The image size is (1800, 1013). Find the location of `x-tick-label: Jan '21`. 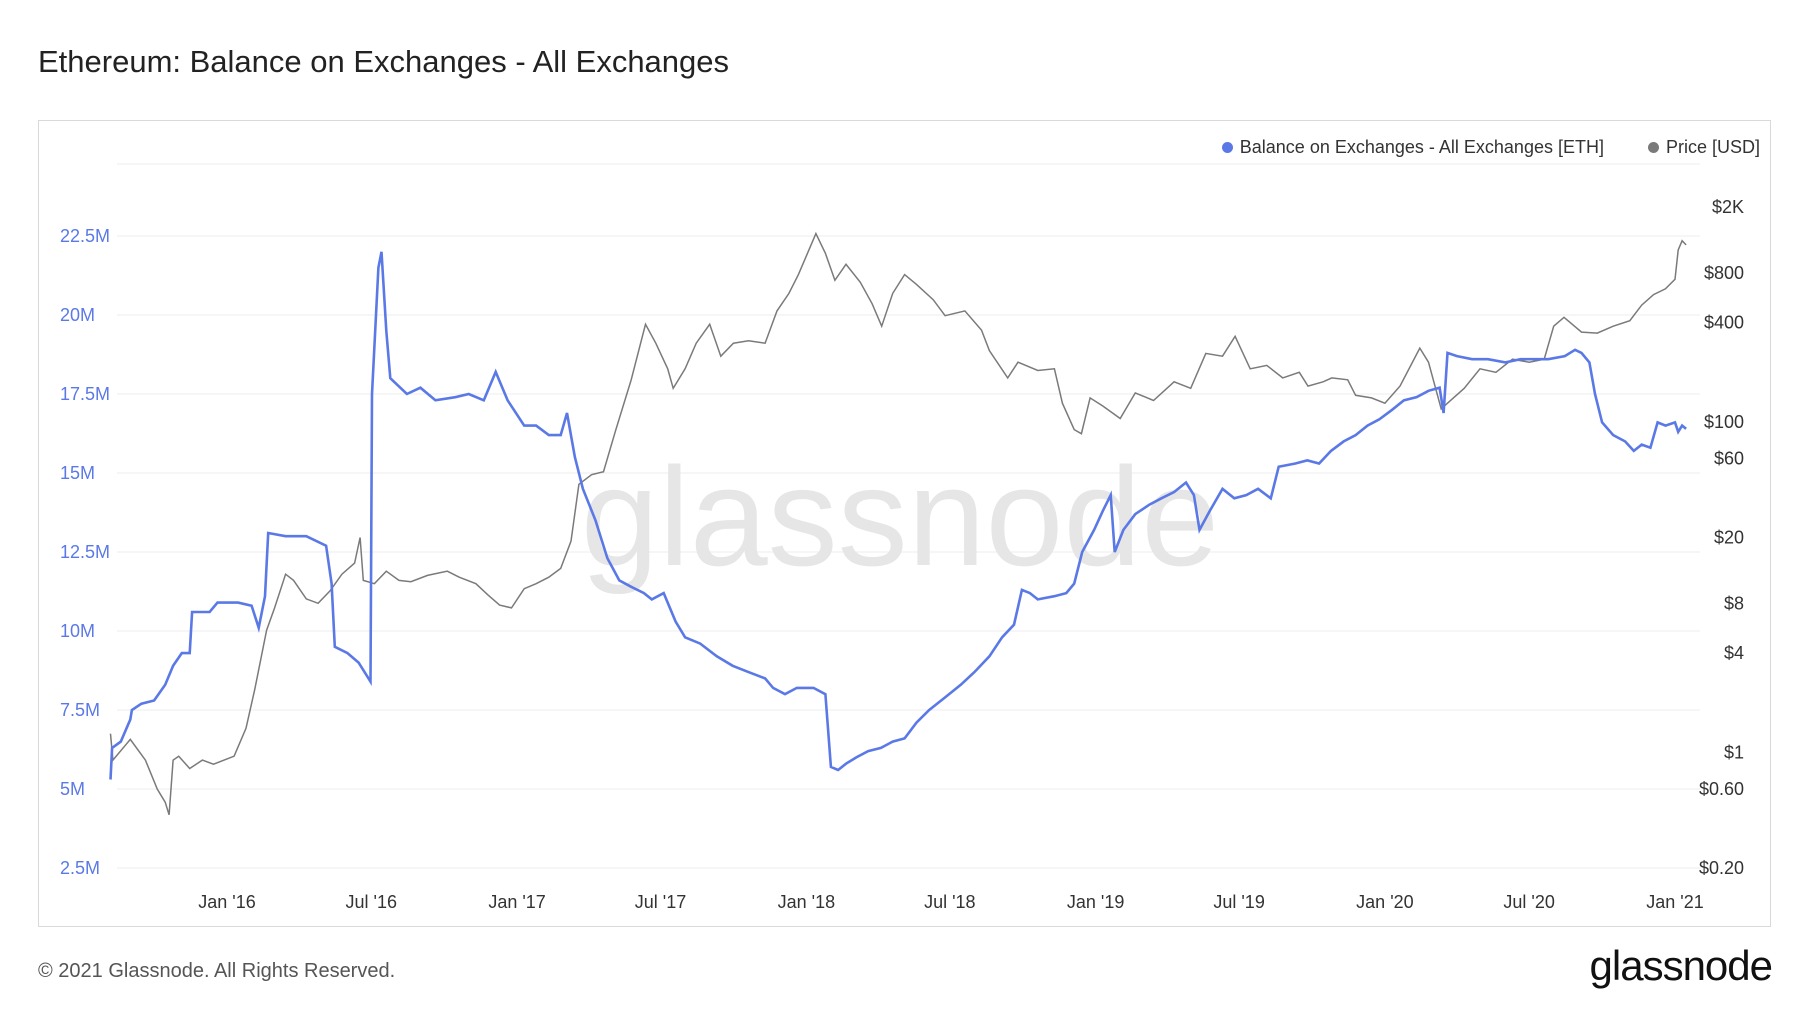

x-tick-label: Jan '21 is located at coordinates (1674, 902).